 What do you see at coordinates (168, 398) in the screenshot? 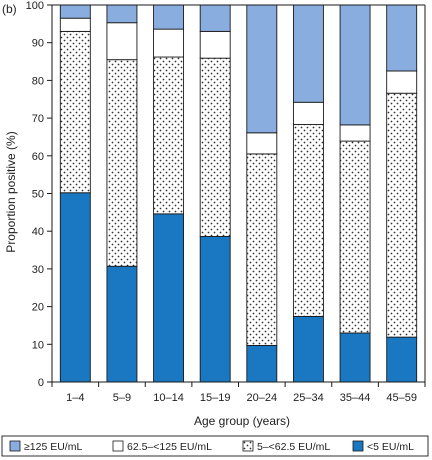
I see `x-tick-label: 10–14` at bounding box center [168, 398].